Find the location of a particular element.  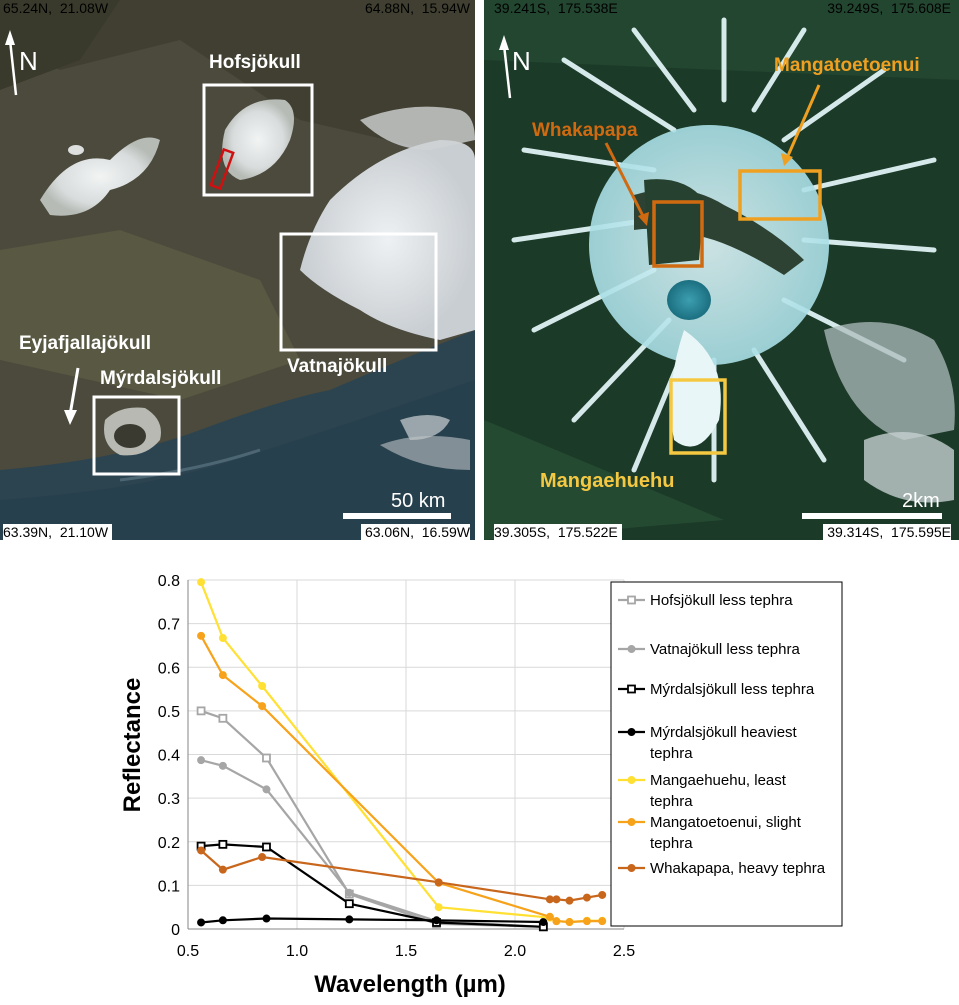

y-tick-label: 0.3 is located at coordinates (169, 799).